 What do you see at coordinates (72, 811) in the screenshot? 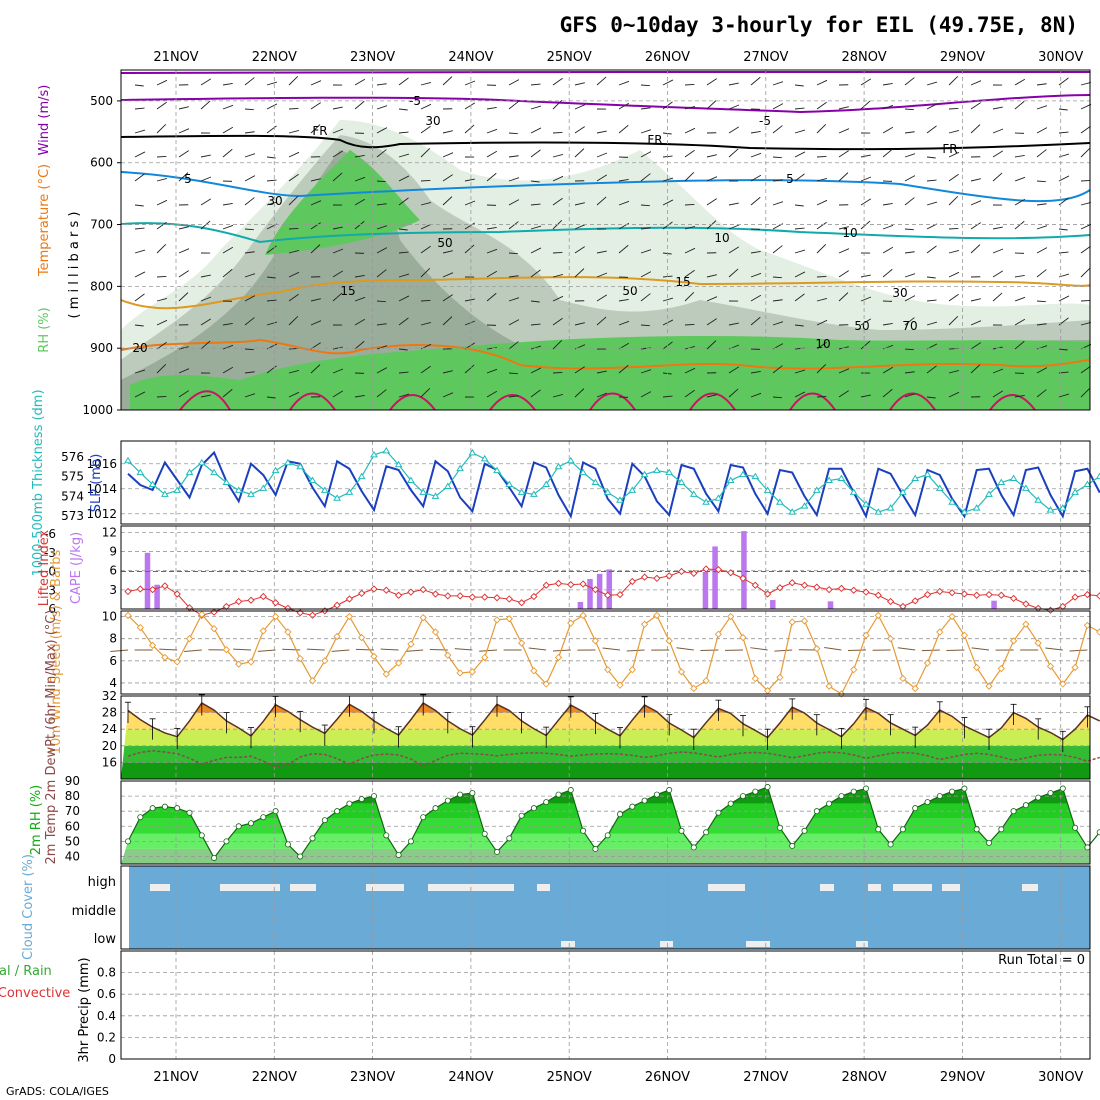
I see `rh-tick-label: 70` at bounding box center [72, 811].